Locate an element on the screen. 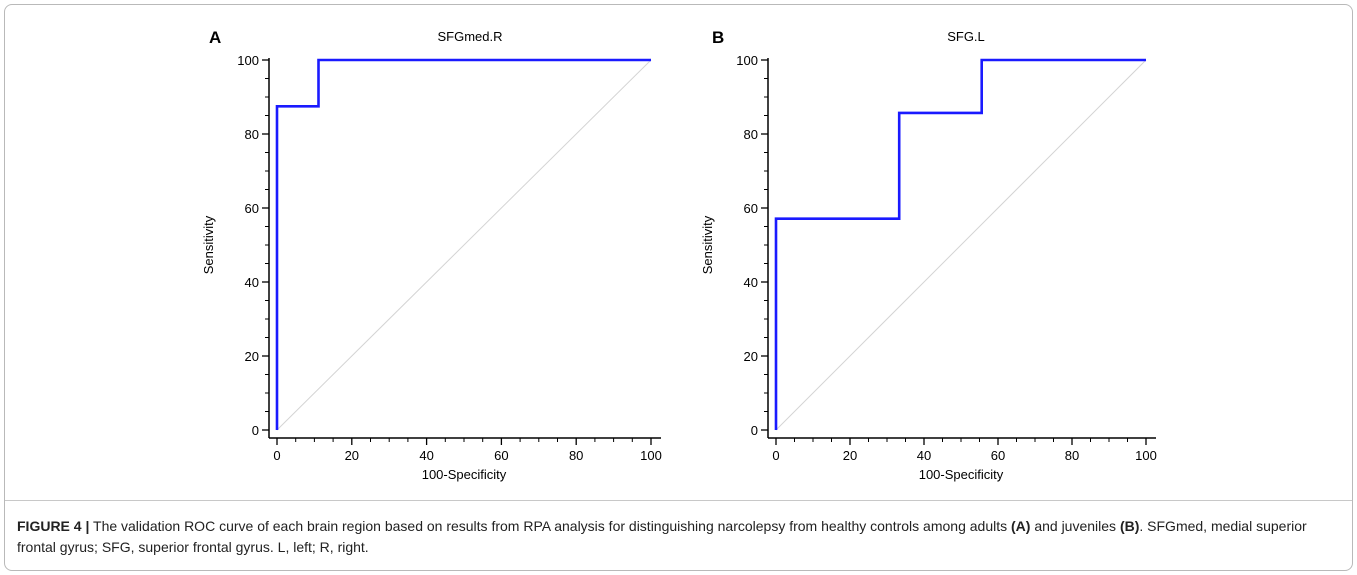  caption-ref-a: (A) is located at coordinates (1021, 526).